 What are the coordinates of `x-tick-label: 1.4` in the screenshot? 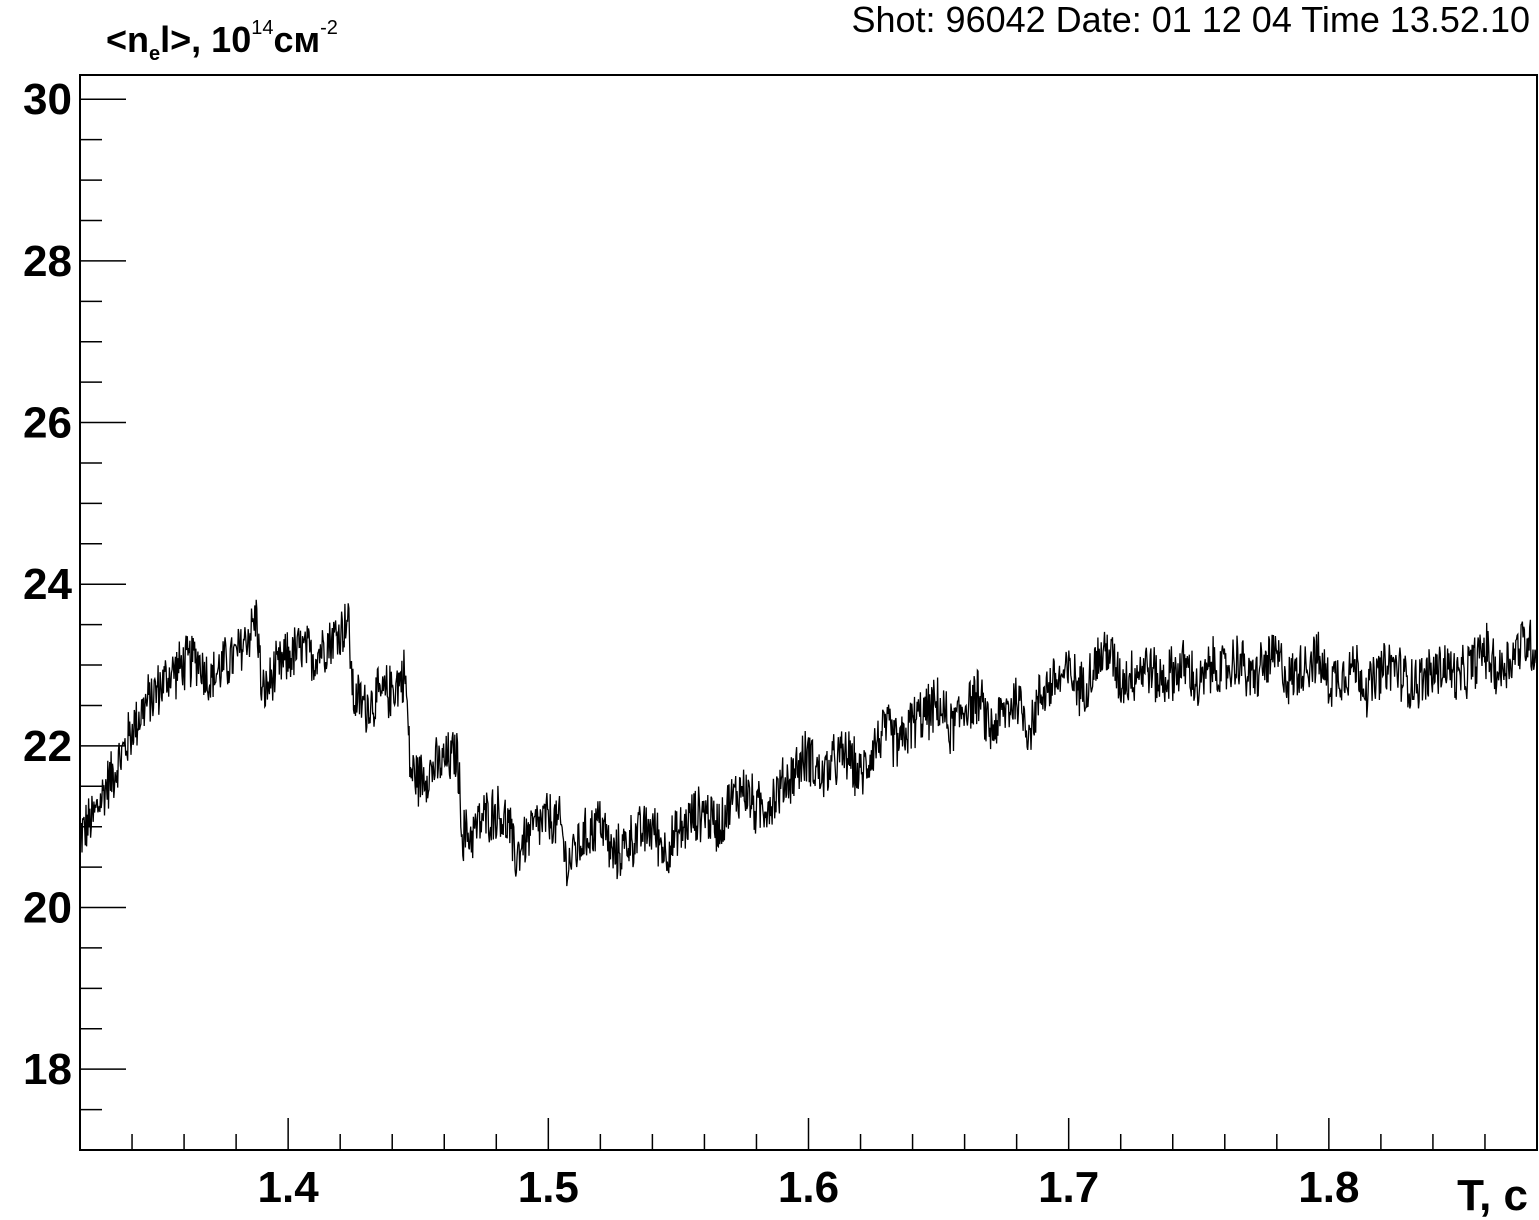 It's located at (289, 1187).